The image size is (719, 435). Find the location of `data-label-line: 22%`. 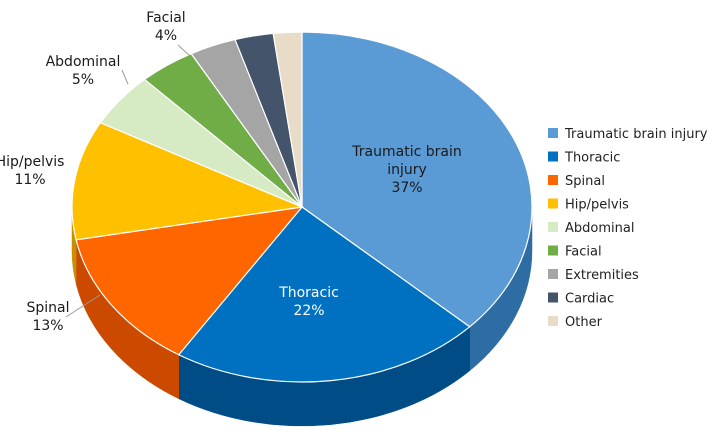

data-label-line: 22% is located at coordinates (308, 311).